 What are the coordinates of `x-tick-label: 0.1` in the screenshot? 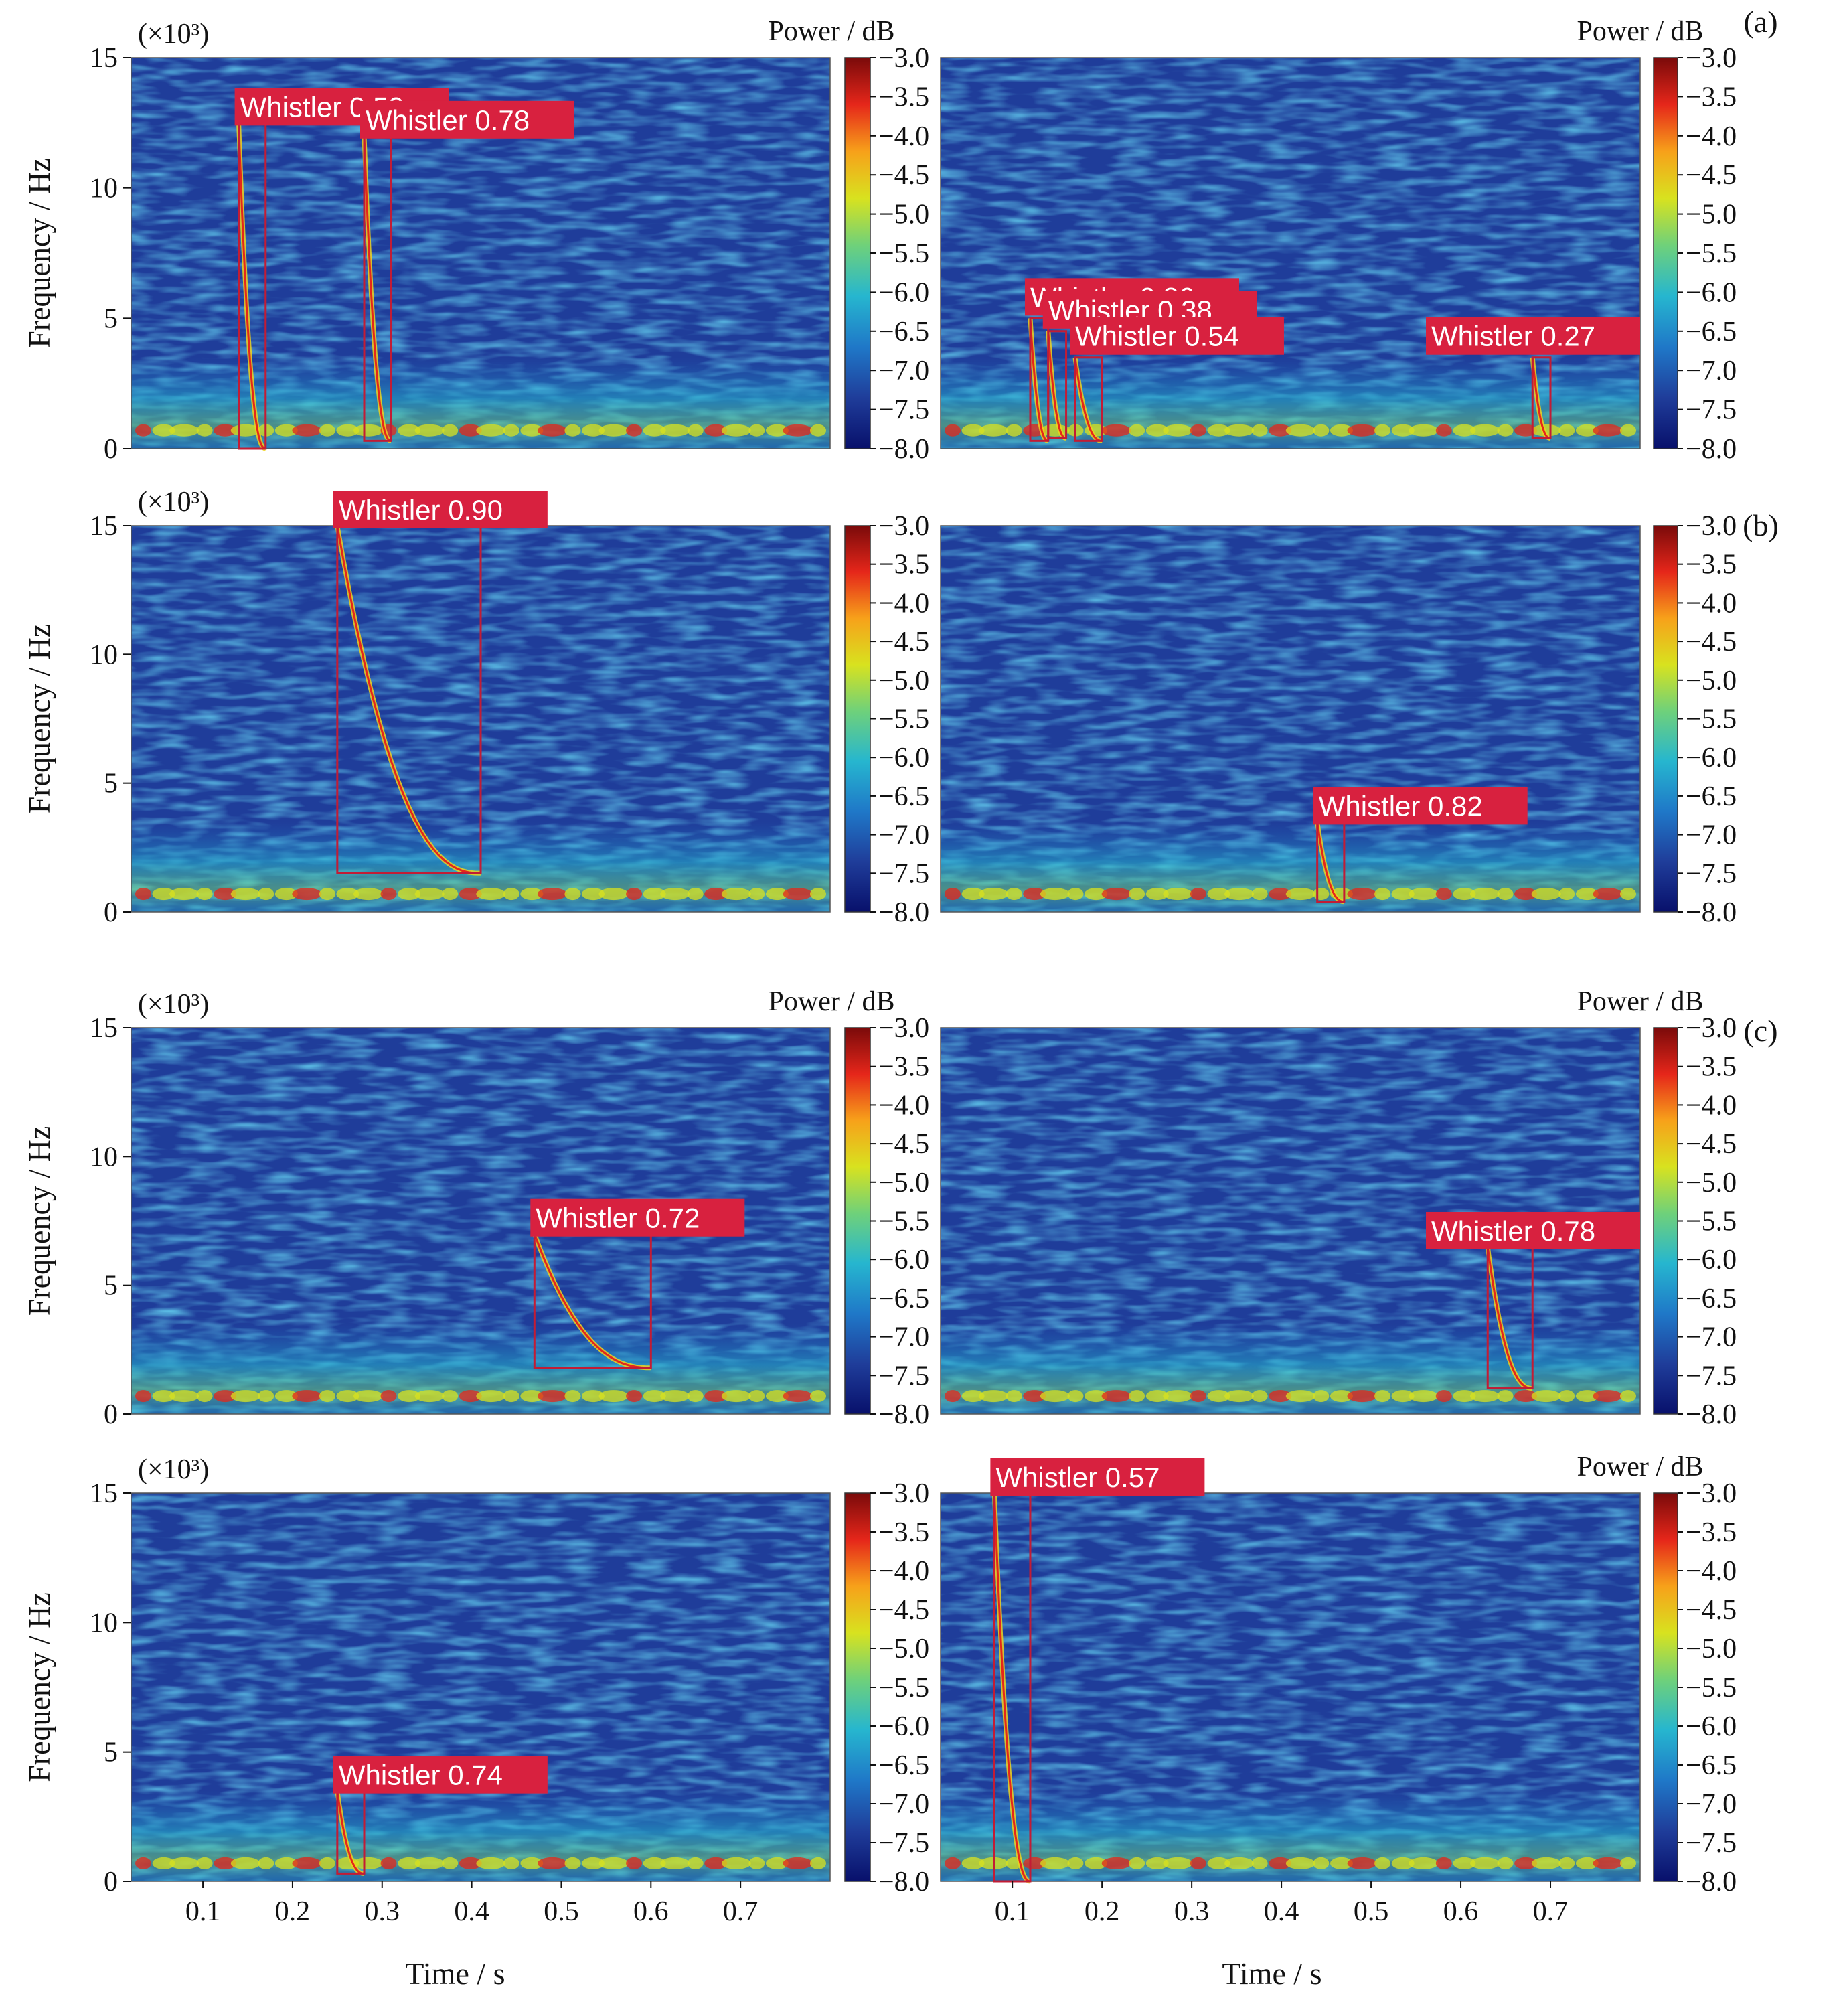 It's located at (1013, 1911).